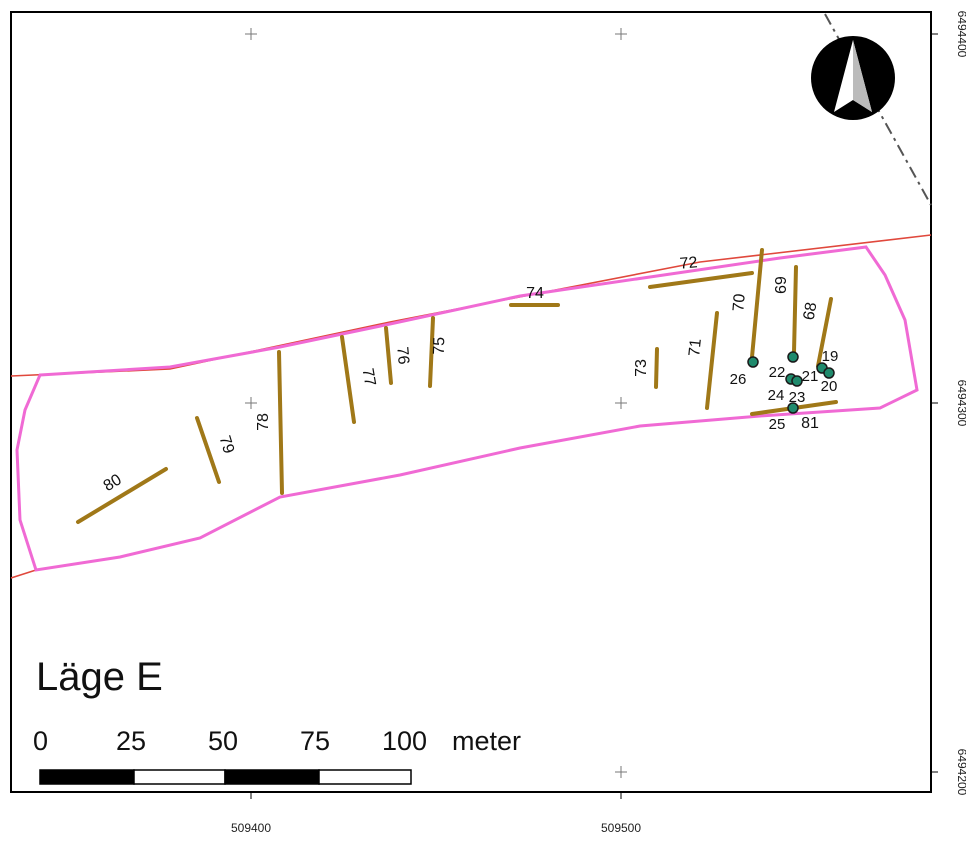  I want to click on sample-points, so click(791, 382).